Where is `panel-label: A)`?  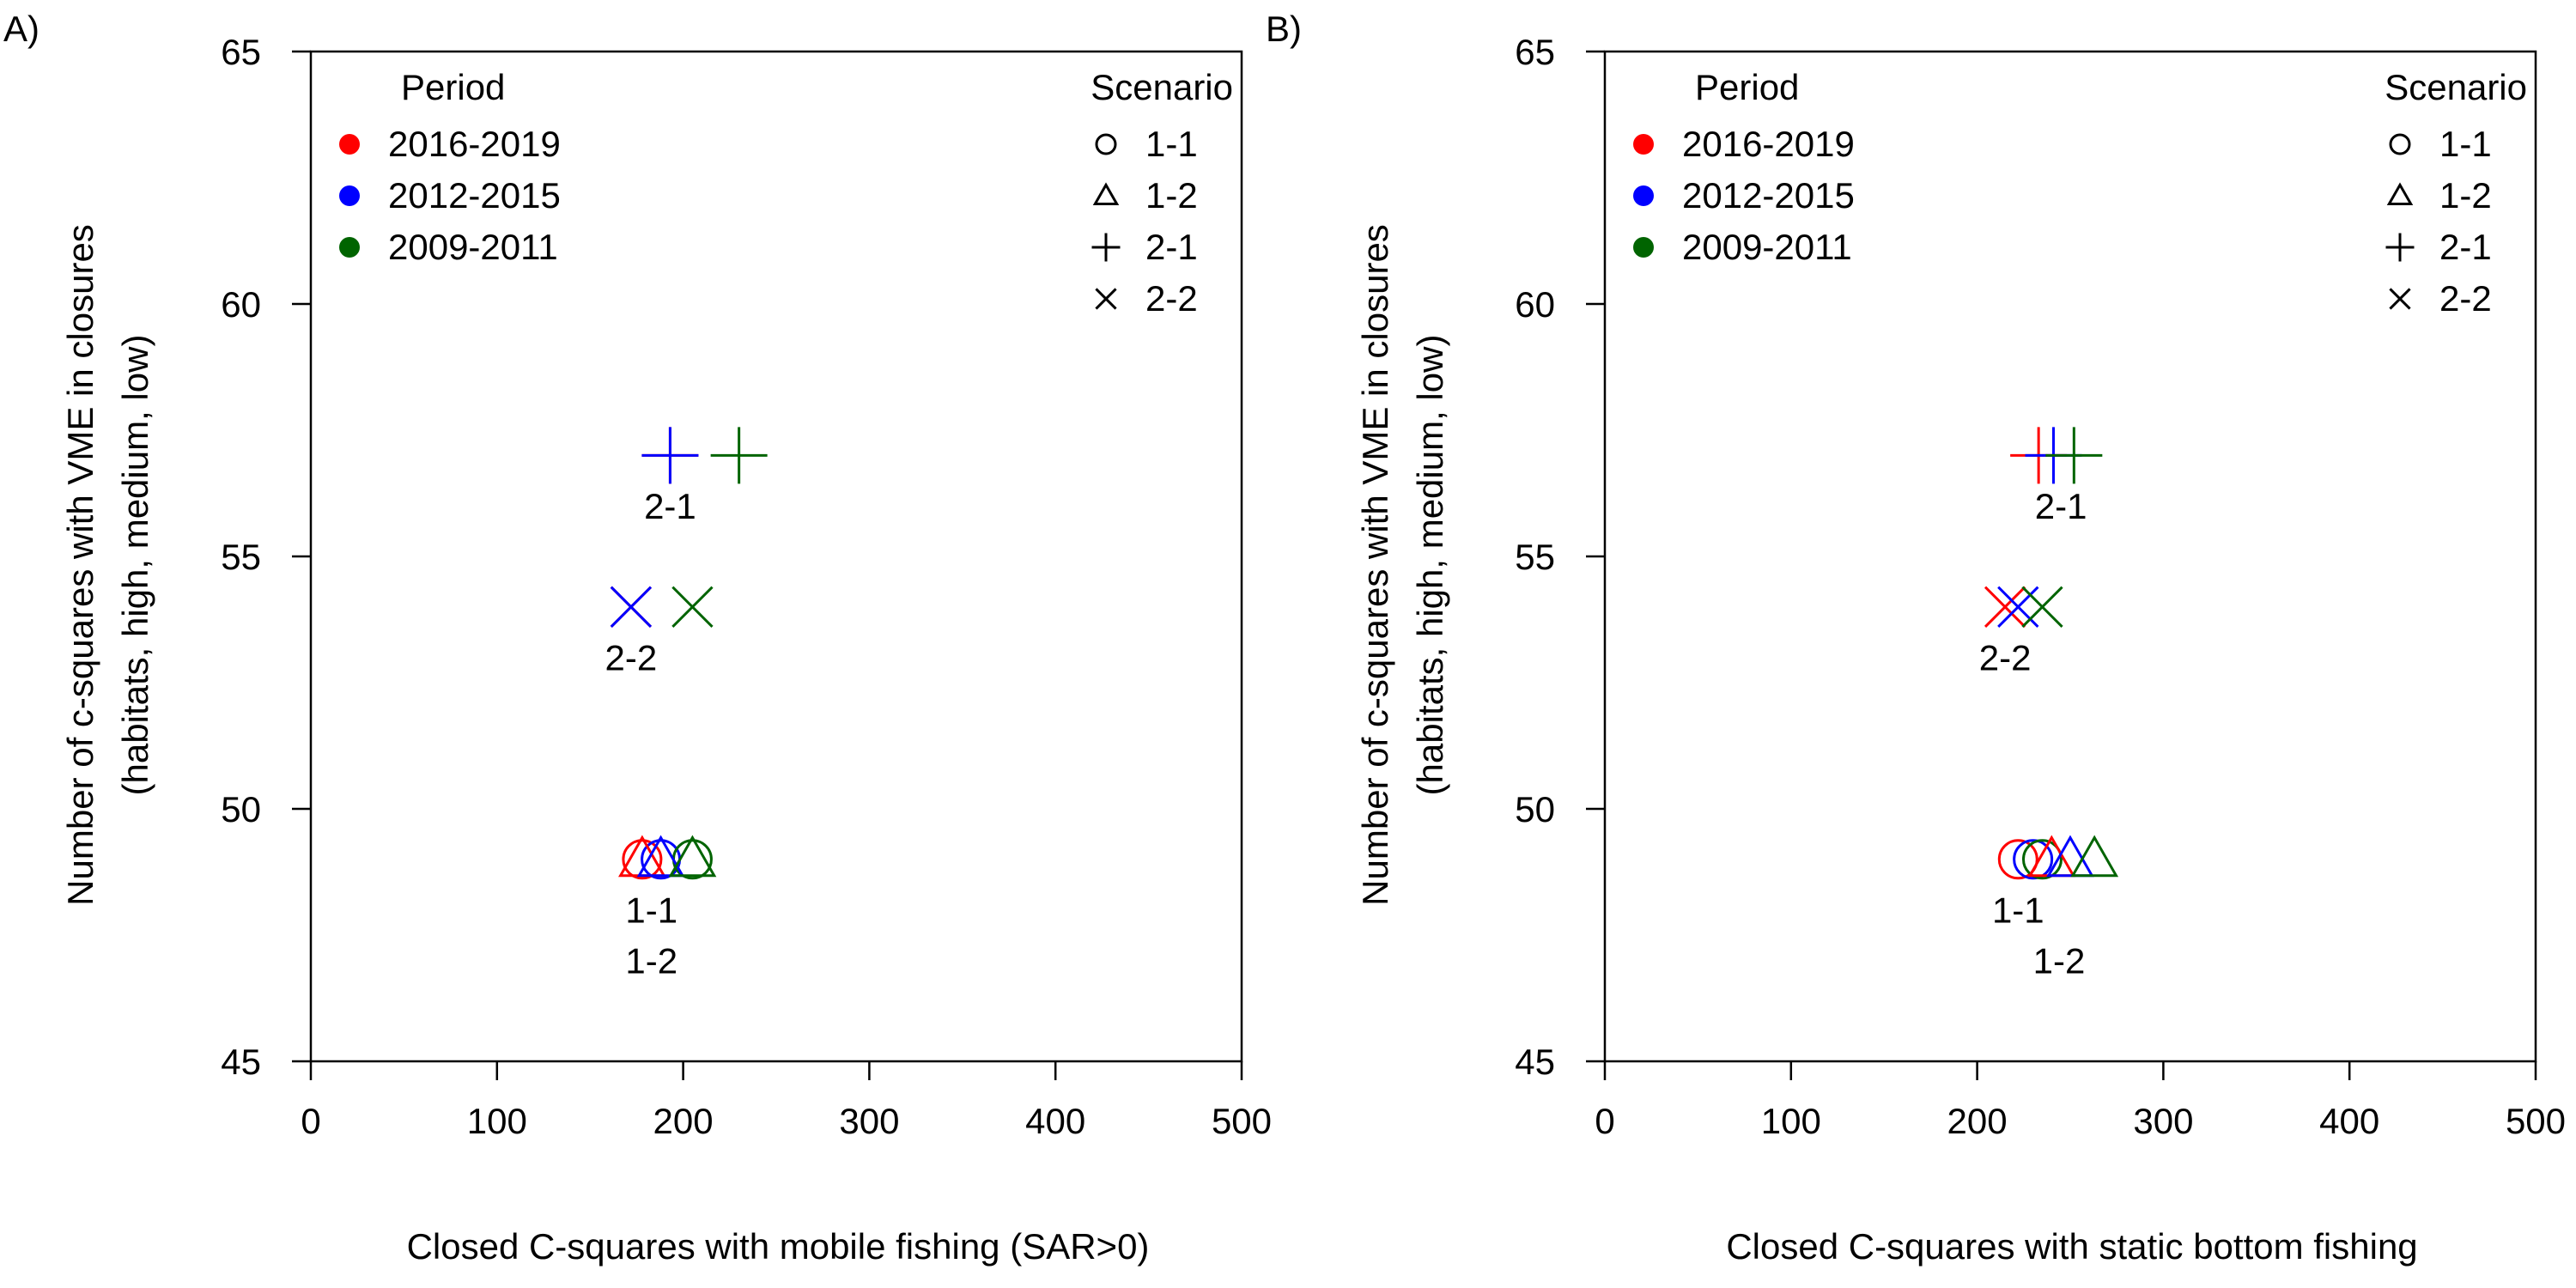
panel-label: A) is located at coordinates (21, 29).